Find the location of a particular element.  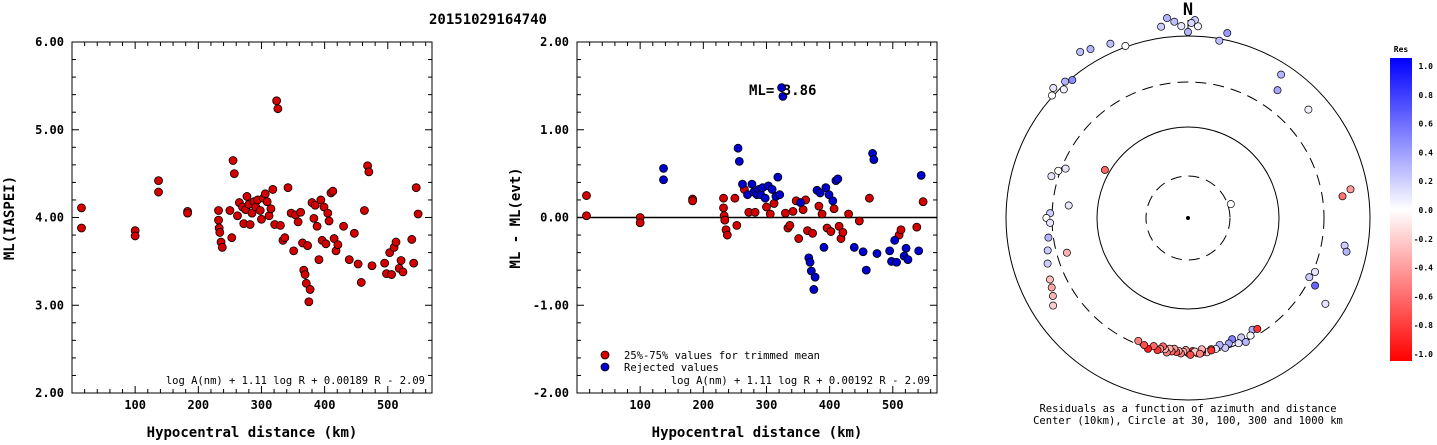

ring-30km is located at coordinates (1188, 218).